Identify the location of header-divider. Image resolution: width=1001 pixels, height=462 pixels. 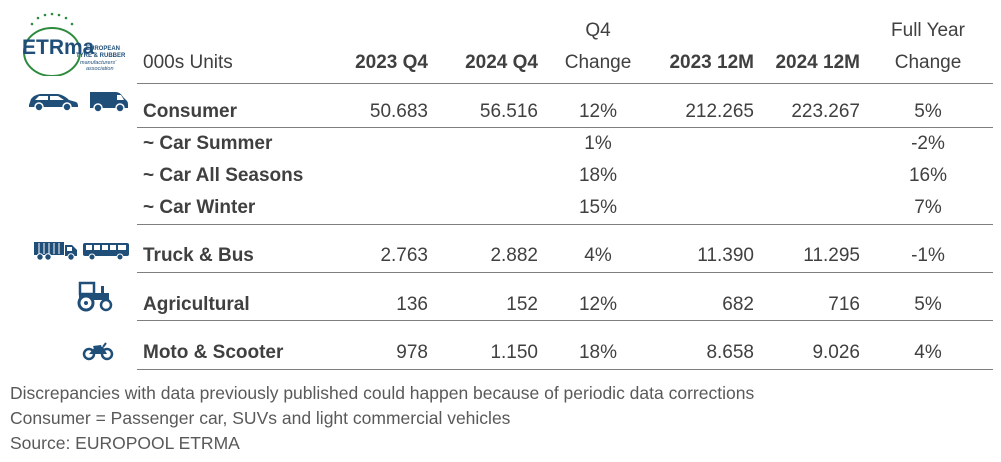
(565, 83).